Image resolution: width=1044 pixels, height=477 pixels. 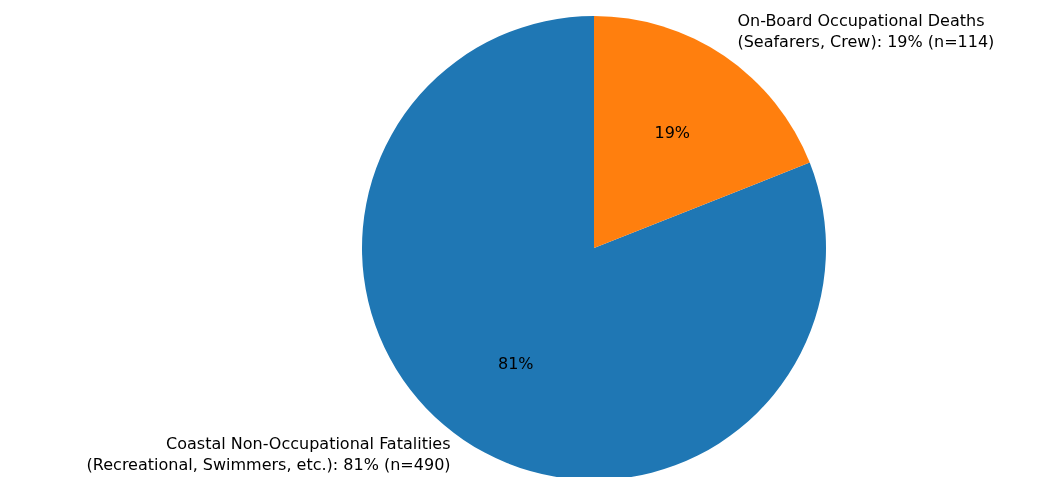 I want to click on data-label: 81%, so click(x=515, y=363).